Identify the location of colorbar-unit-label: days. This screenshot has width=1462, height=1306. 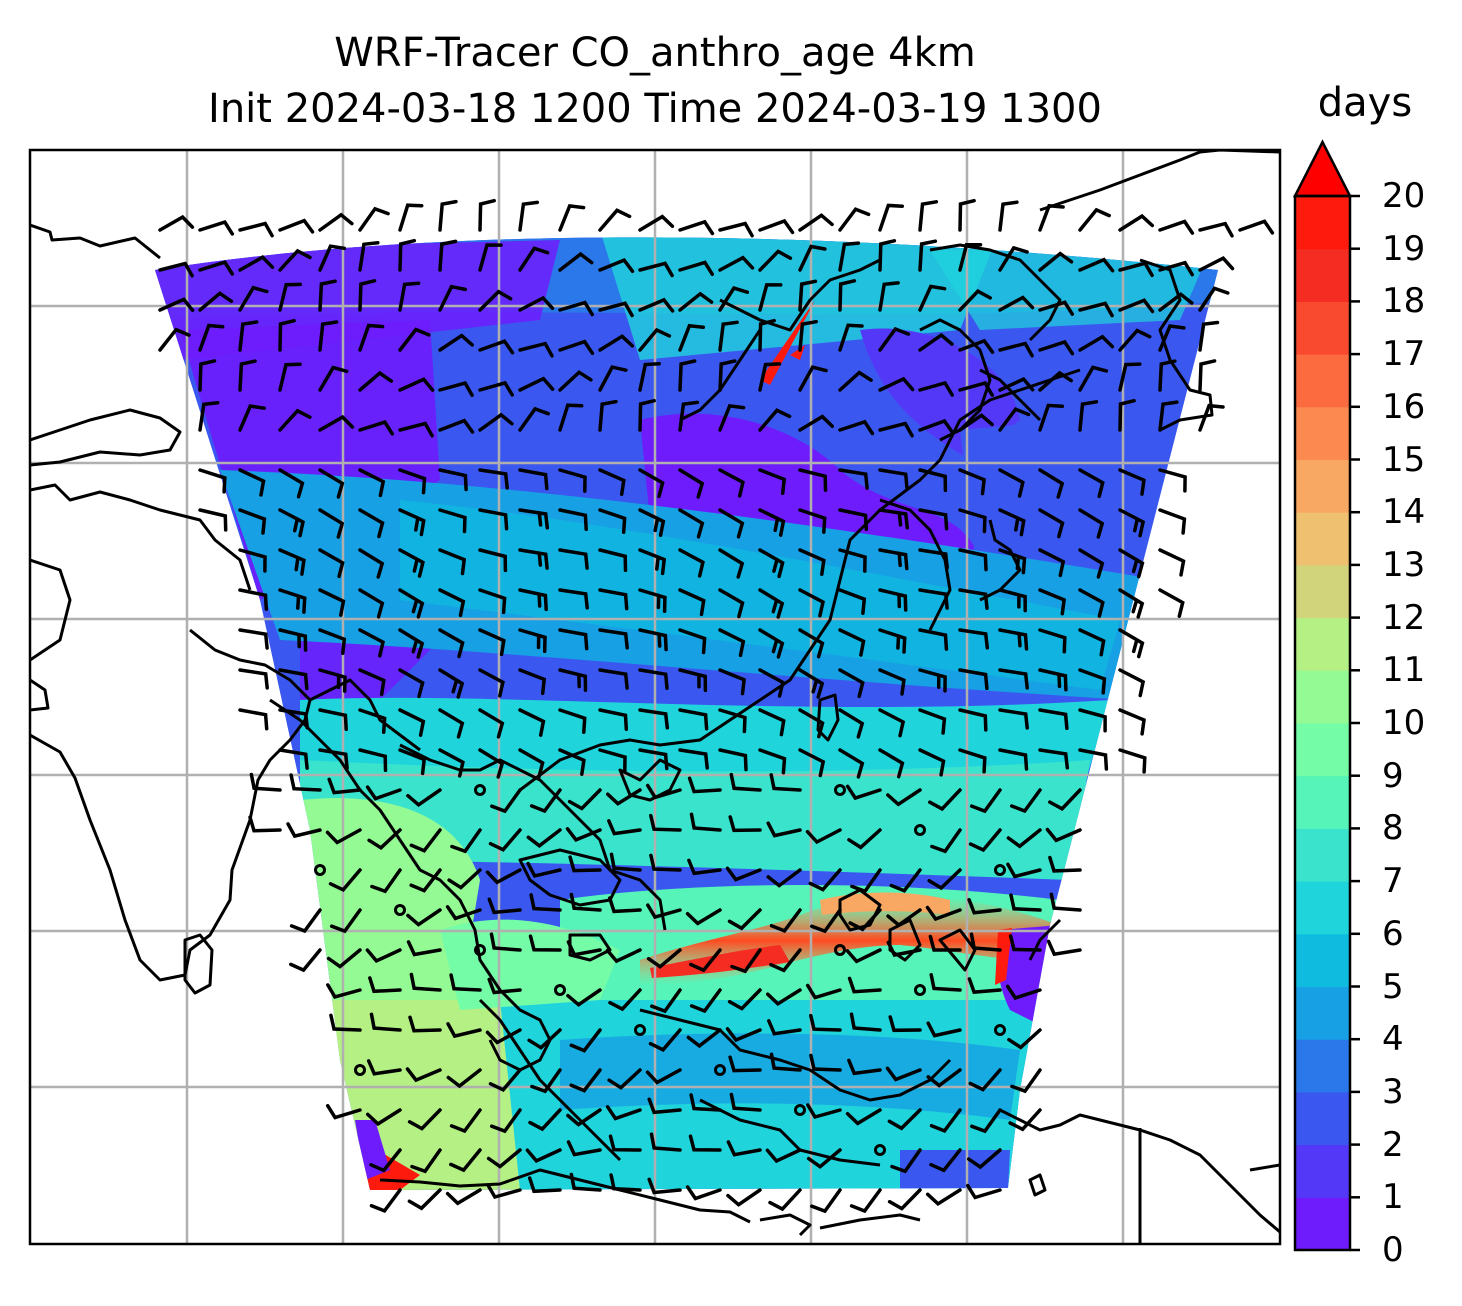
(1365, 103).